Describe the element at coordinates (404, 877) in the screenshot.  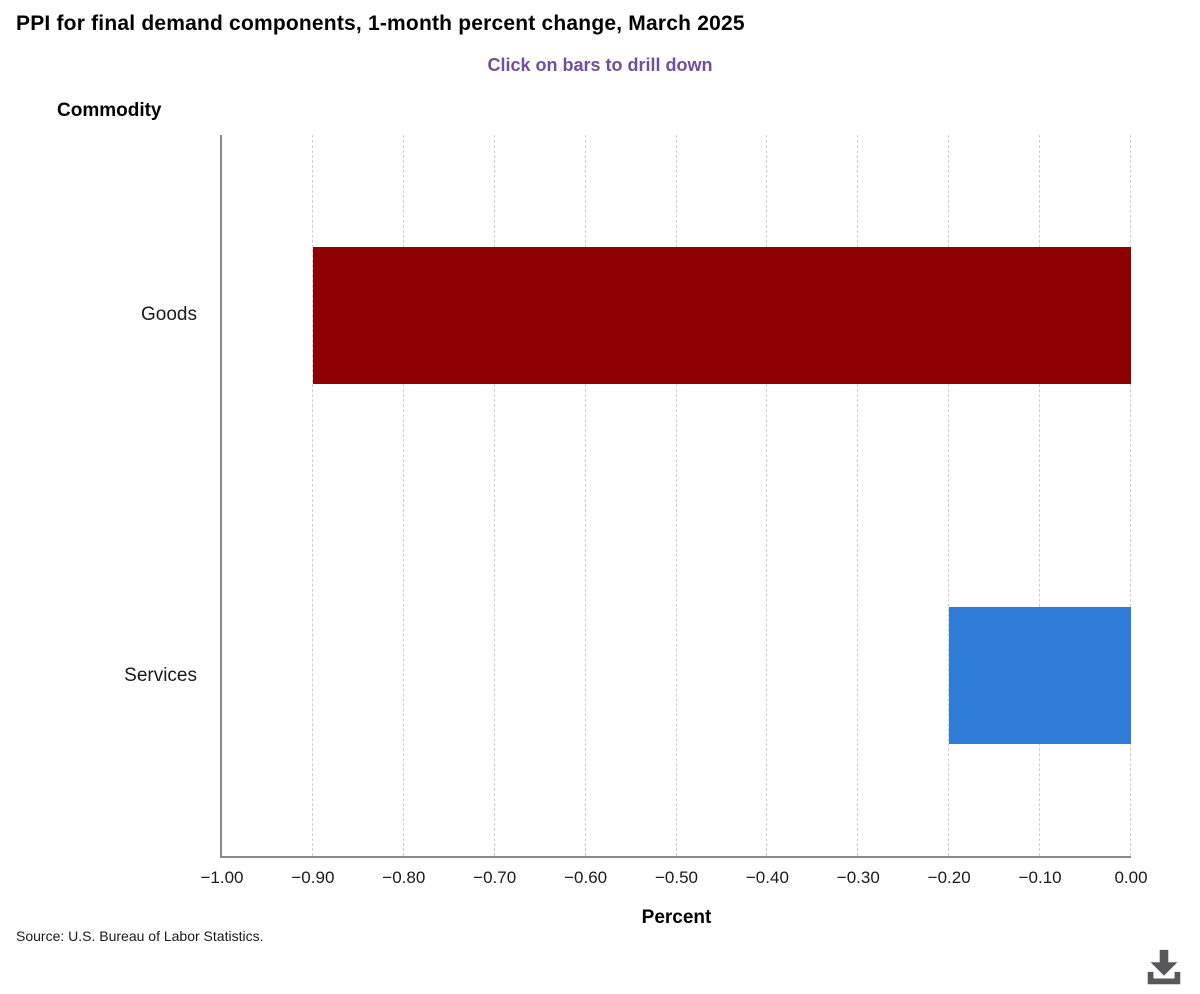
I see `x-tick-label: −0.80` at that location.